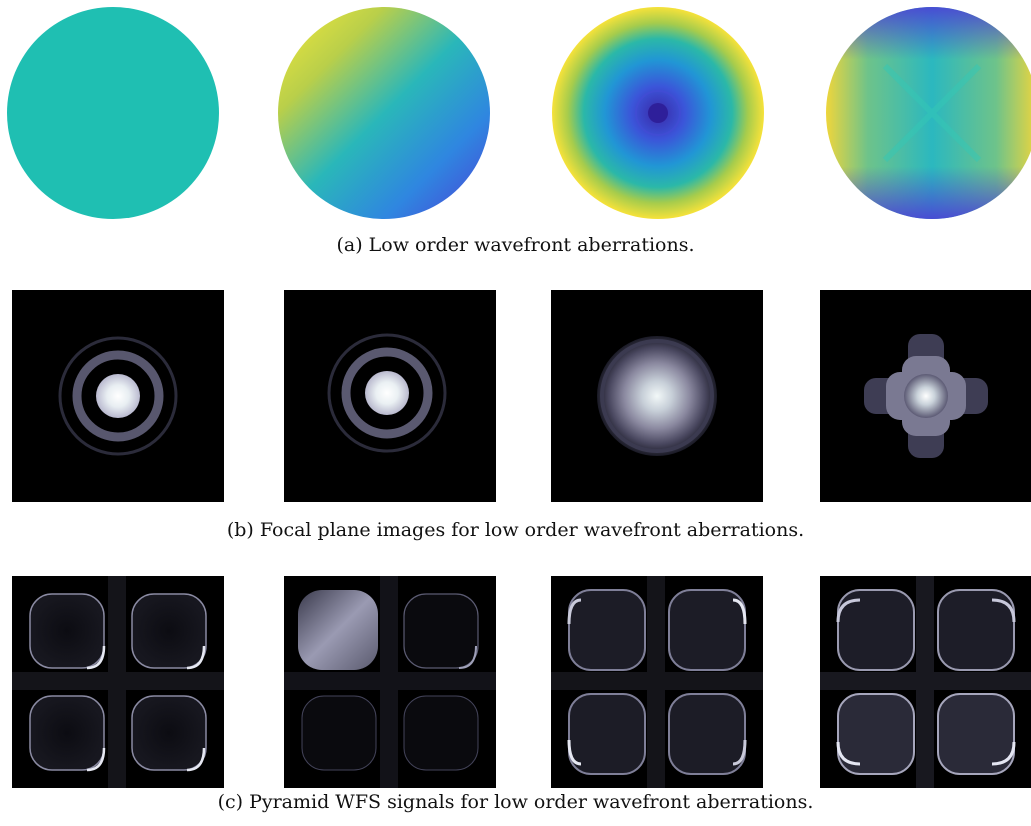 The width and height of the screenshot is (1031, 826). I want to click on pwfs-piston, so click(118, 682).